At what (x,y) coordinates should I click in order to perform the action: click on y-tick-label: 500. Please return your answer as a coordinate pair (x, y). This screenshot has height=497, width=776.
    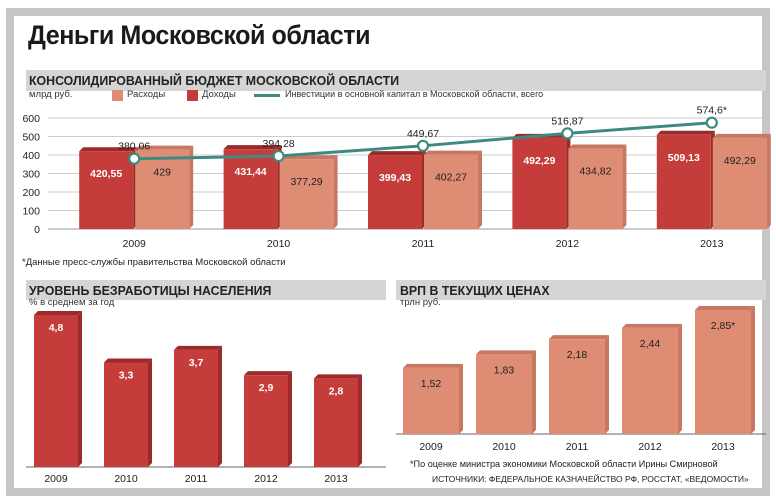
    Looking at the image, I should click on (31, 138).